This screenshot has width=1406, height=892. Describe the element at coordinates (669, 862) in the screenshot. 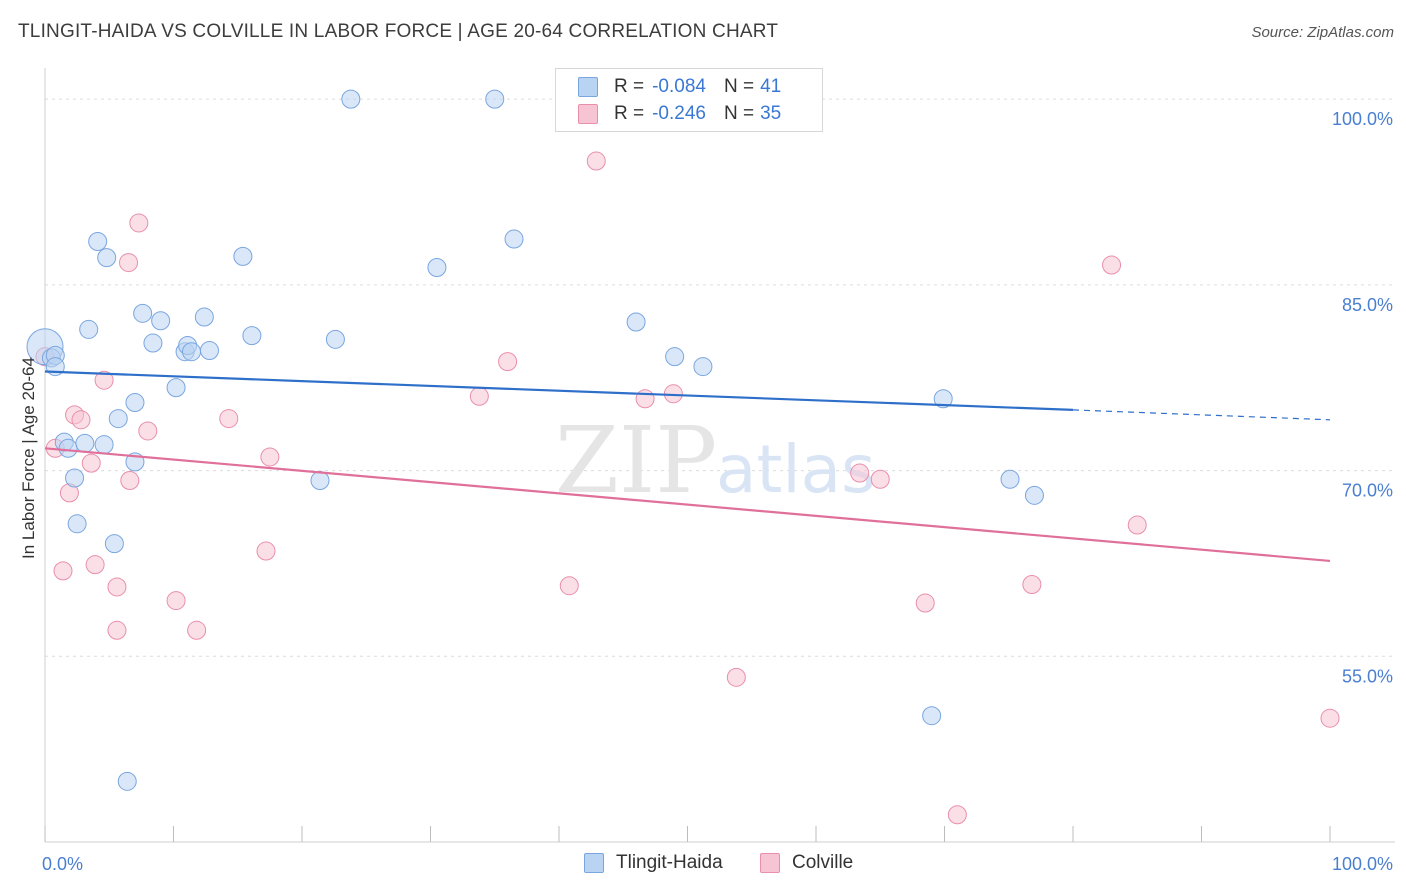

I see `series-label: Tlingit-Haida` at that location.